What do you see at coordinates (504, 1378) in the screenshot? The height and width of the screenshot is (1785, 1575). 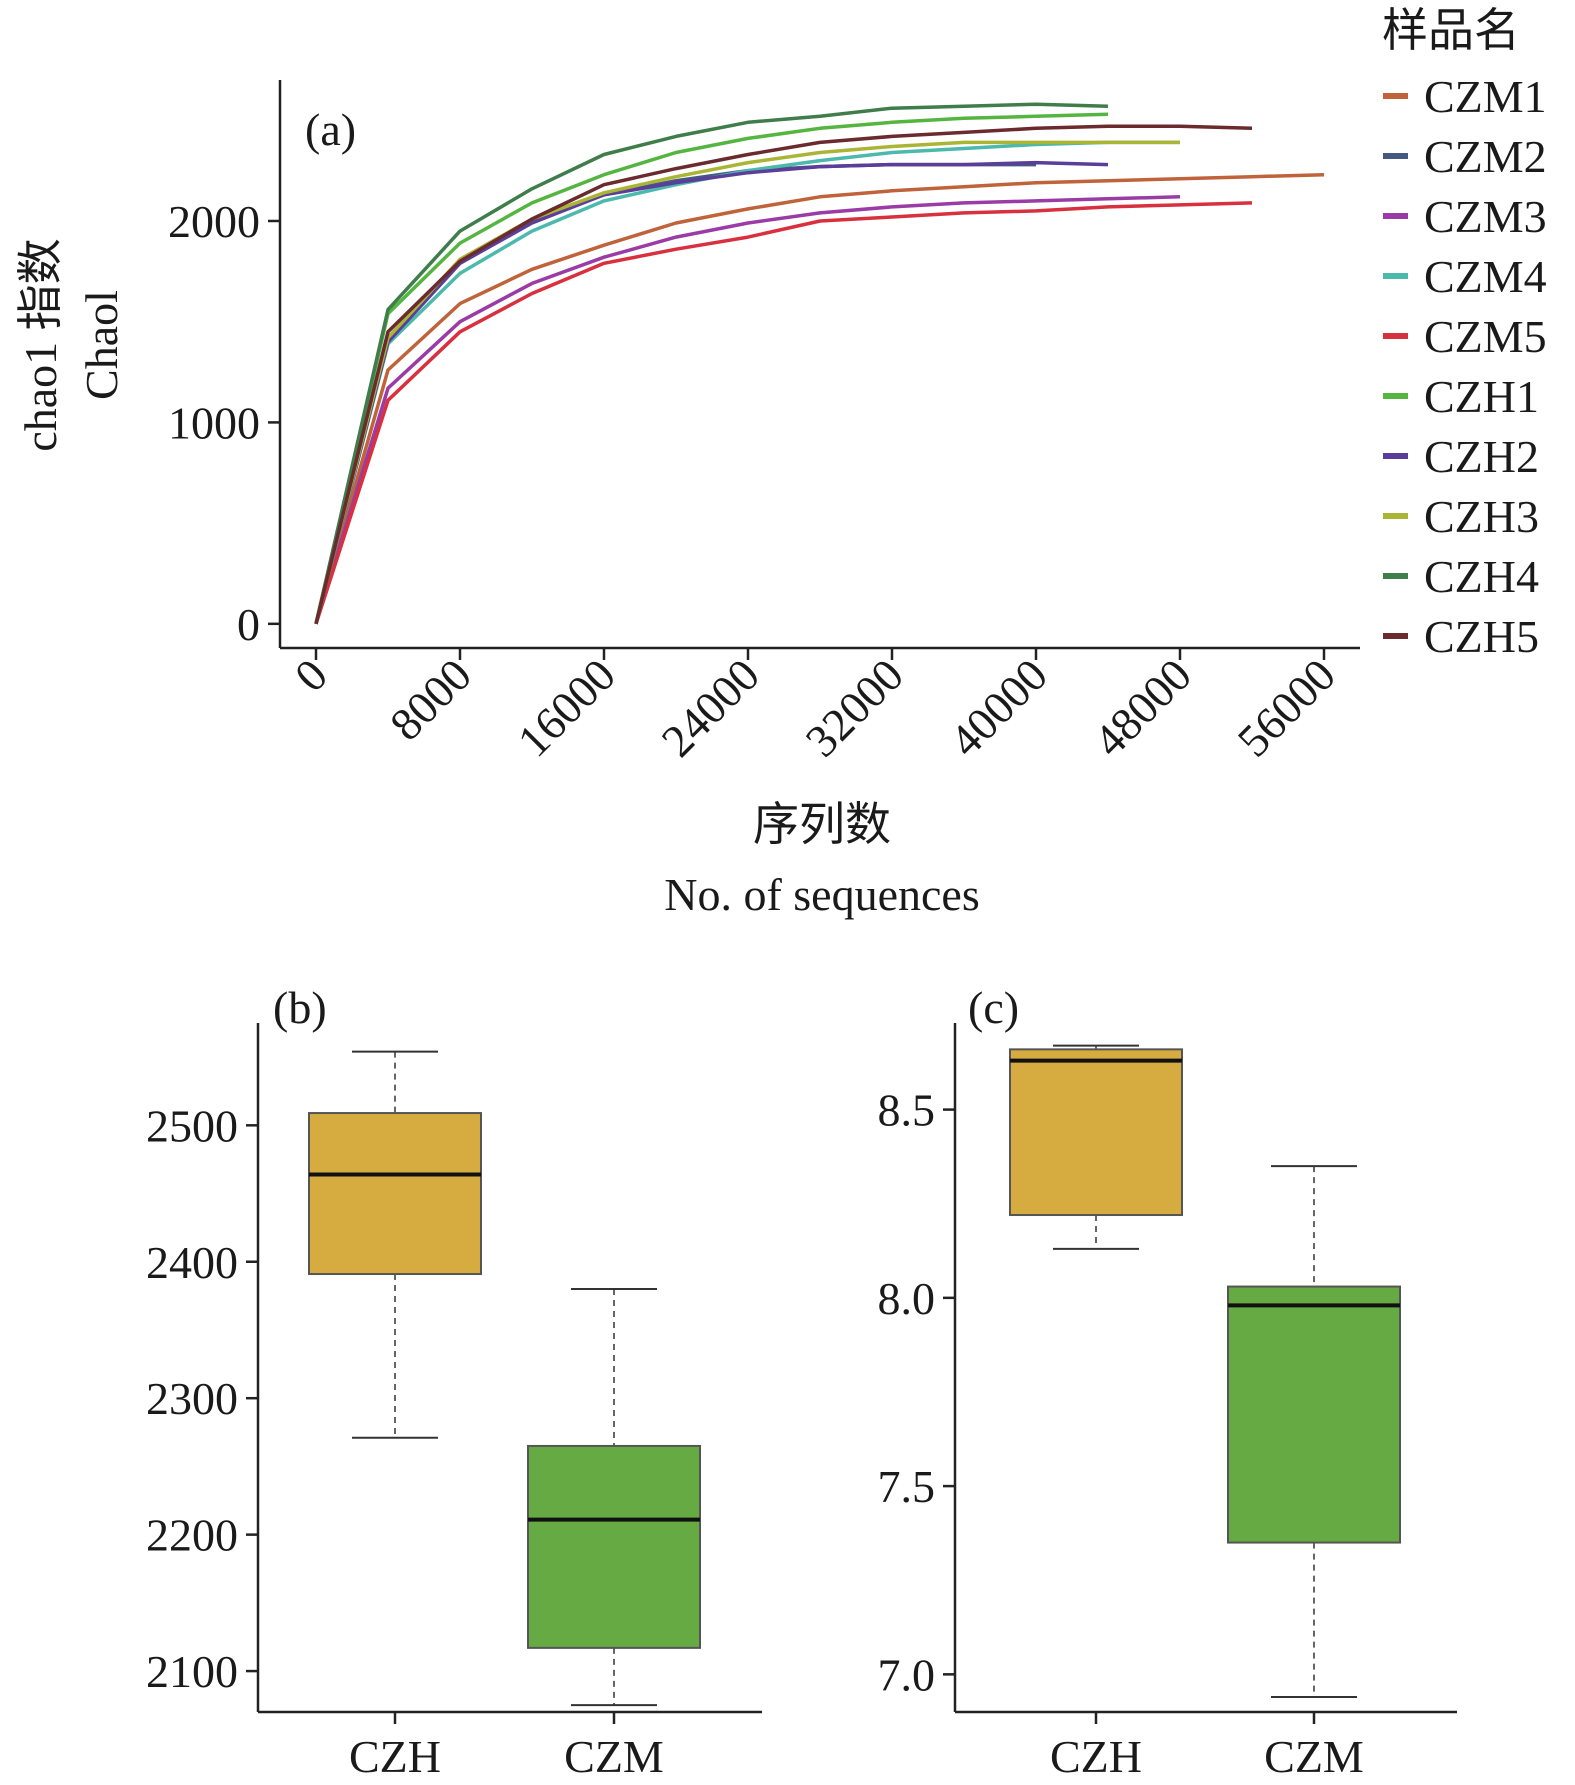 I see `panel-b-boxes` at bounding box center [504, 1378].